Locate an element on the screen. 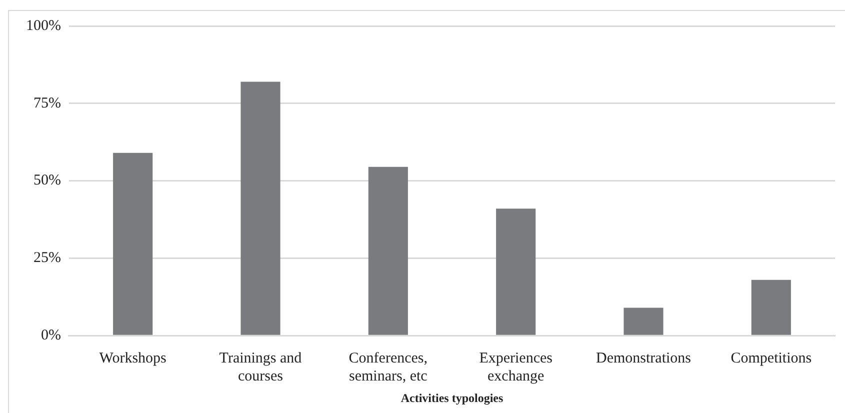 This screenshot has height=413, width=845. x-tick-label: Experiences exchange is located at coordinates (516, 367).